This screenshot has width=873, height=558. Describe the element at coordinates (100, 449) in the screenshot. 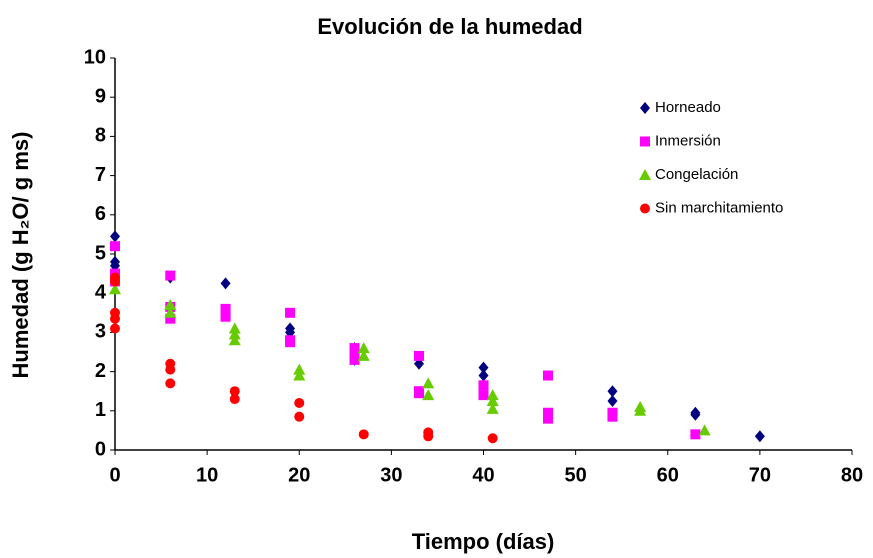

I see `y-tick-label: 0` at that location.